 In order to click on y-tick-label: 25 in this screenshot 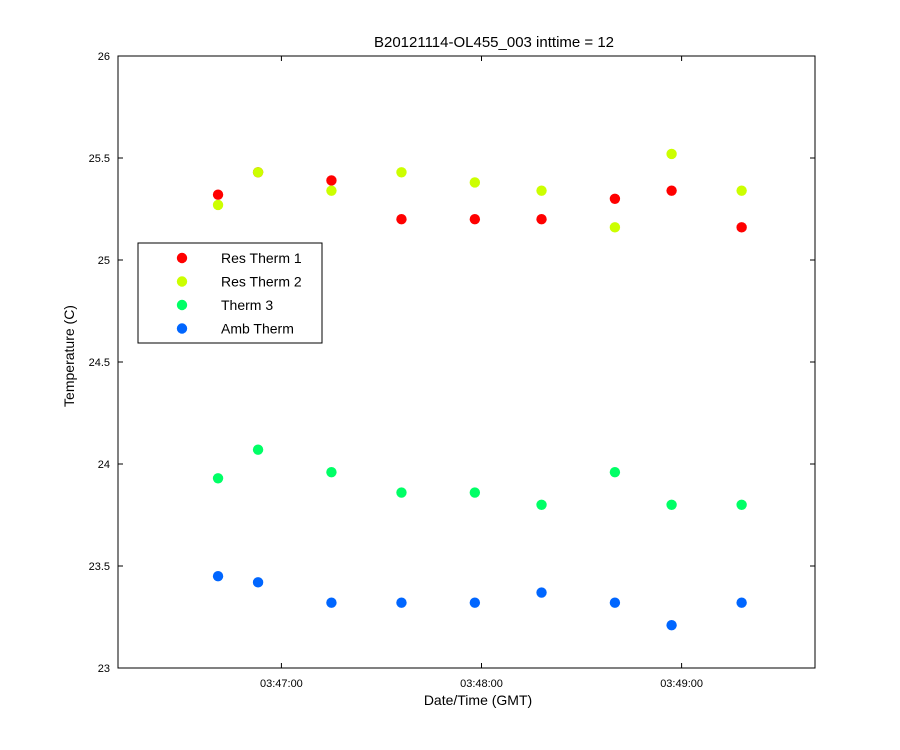, I will do `click(104, 261)`.